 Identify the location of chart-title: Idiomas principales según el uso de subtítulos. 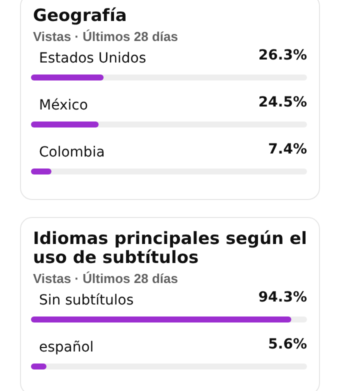
(170, 248).